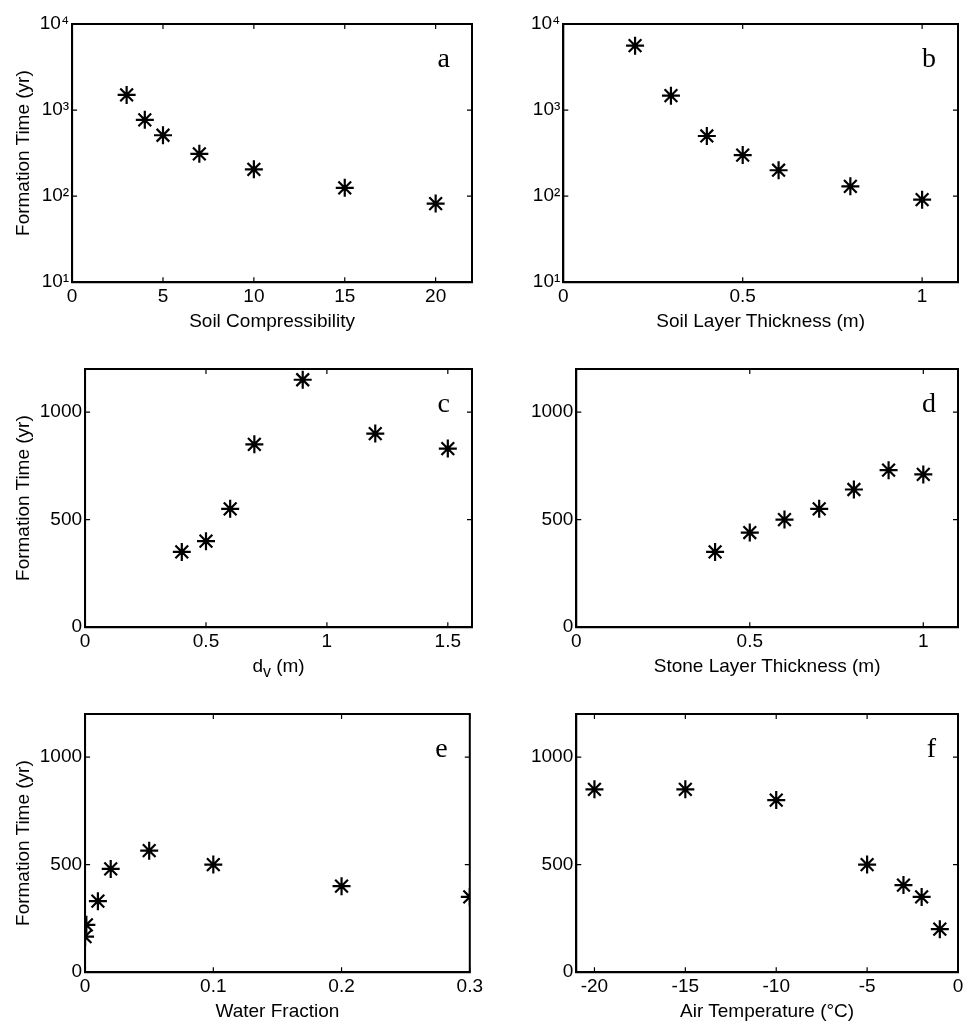 This screenshot has width=973, height=1035. I want to click on x-tick-label: -15, so click(685, 985).